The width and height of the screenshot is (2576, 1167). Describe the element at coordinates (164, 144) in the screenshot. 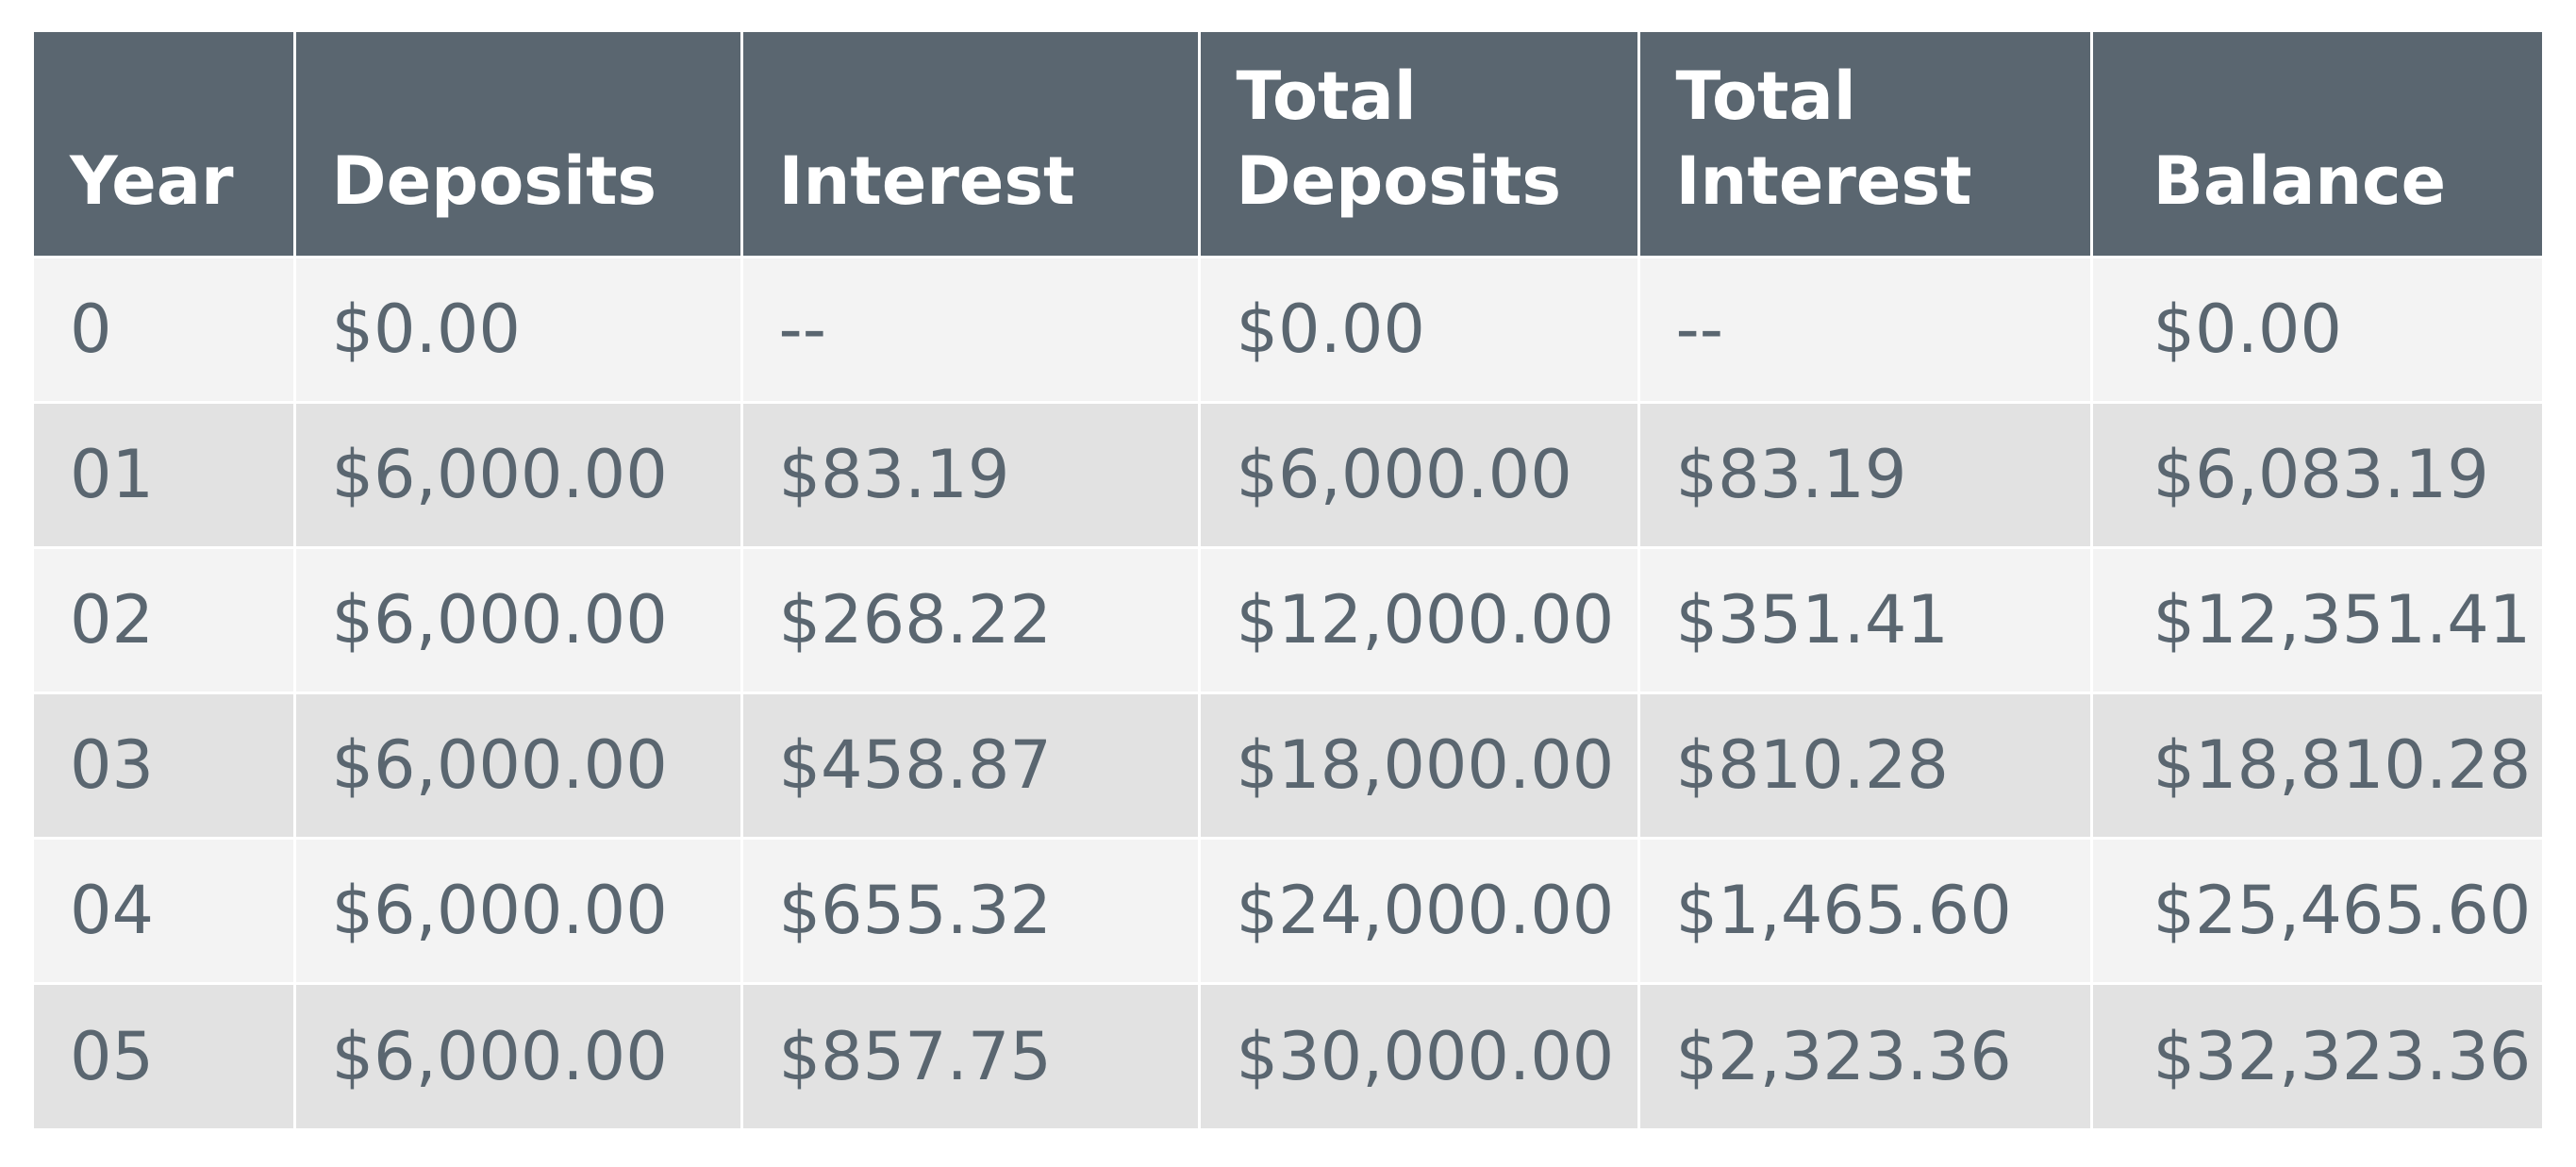

I see `header-year: Year` at that location.